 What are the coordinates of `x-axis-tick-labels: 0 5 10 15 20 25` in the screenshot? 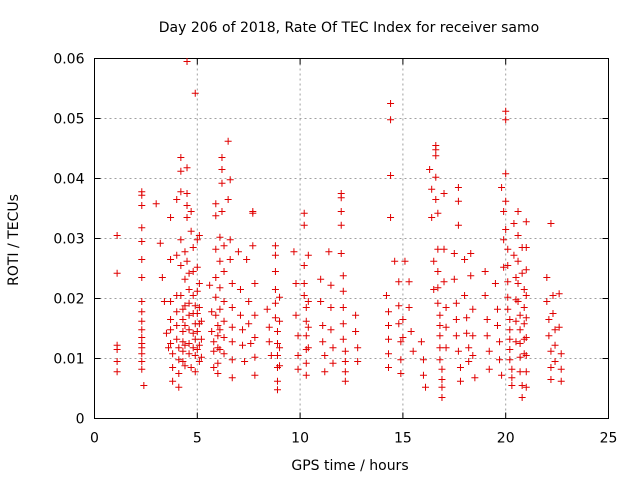 It's located at (353, 439).